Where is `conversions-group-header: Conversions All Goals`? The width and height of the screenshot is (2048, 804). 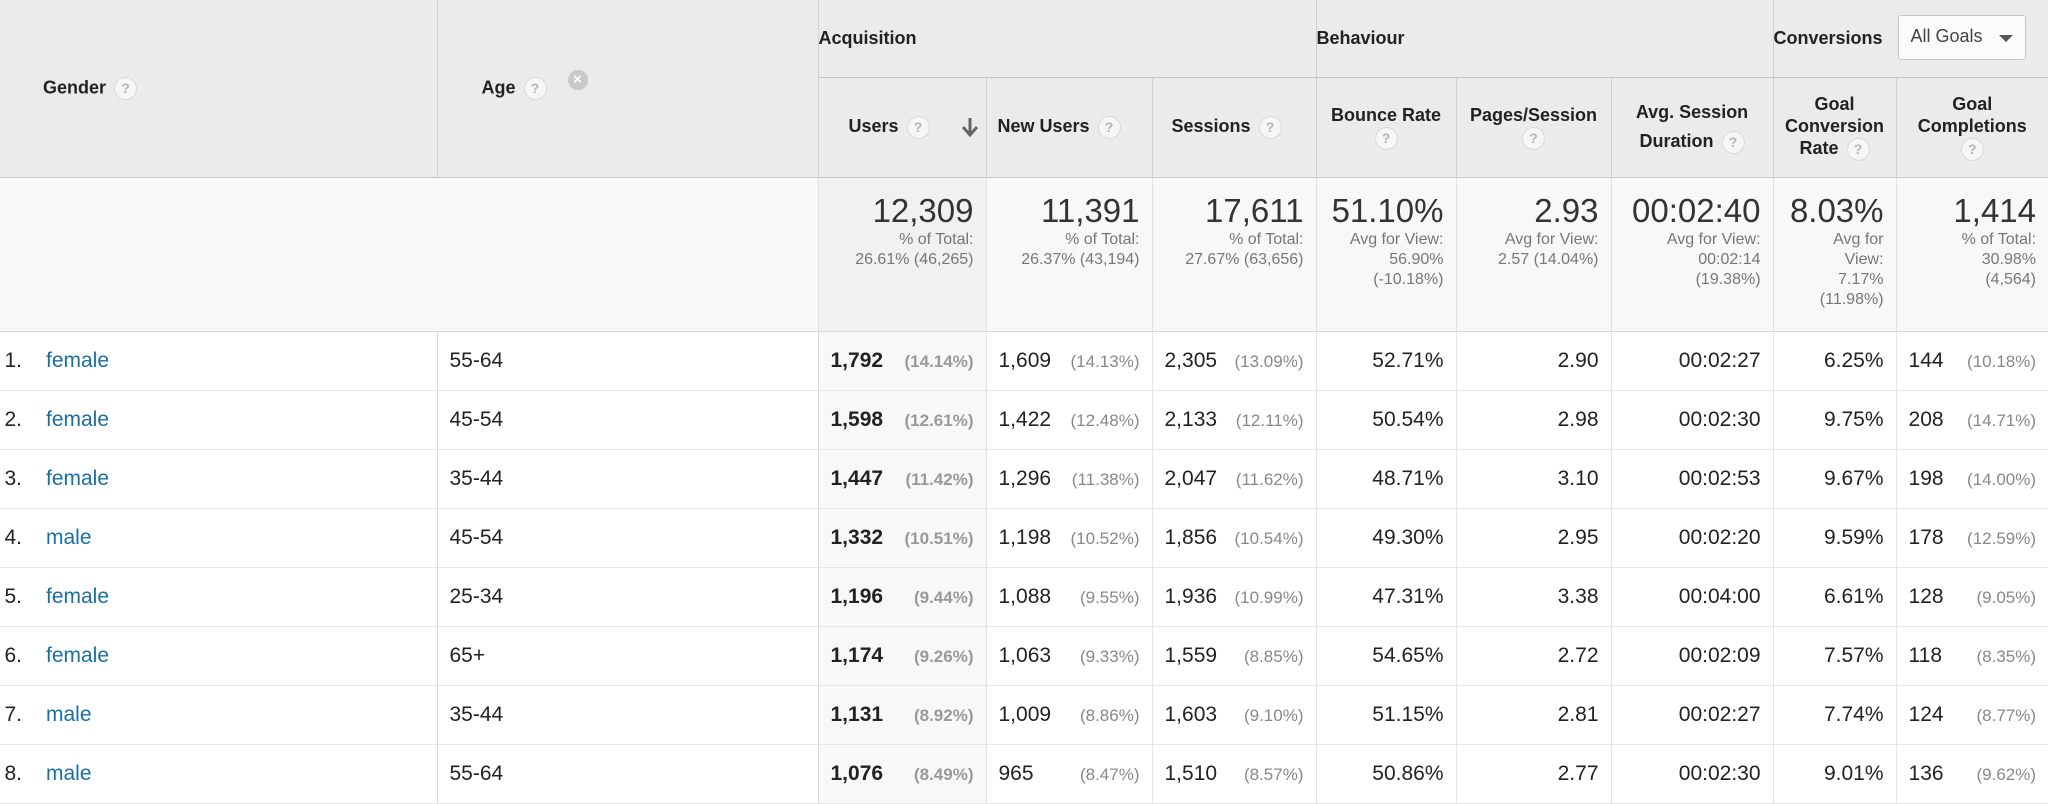
conversions-group-header: Conversions All Goals is located at coordinates (1910, 39).